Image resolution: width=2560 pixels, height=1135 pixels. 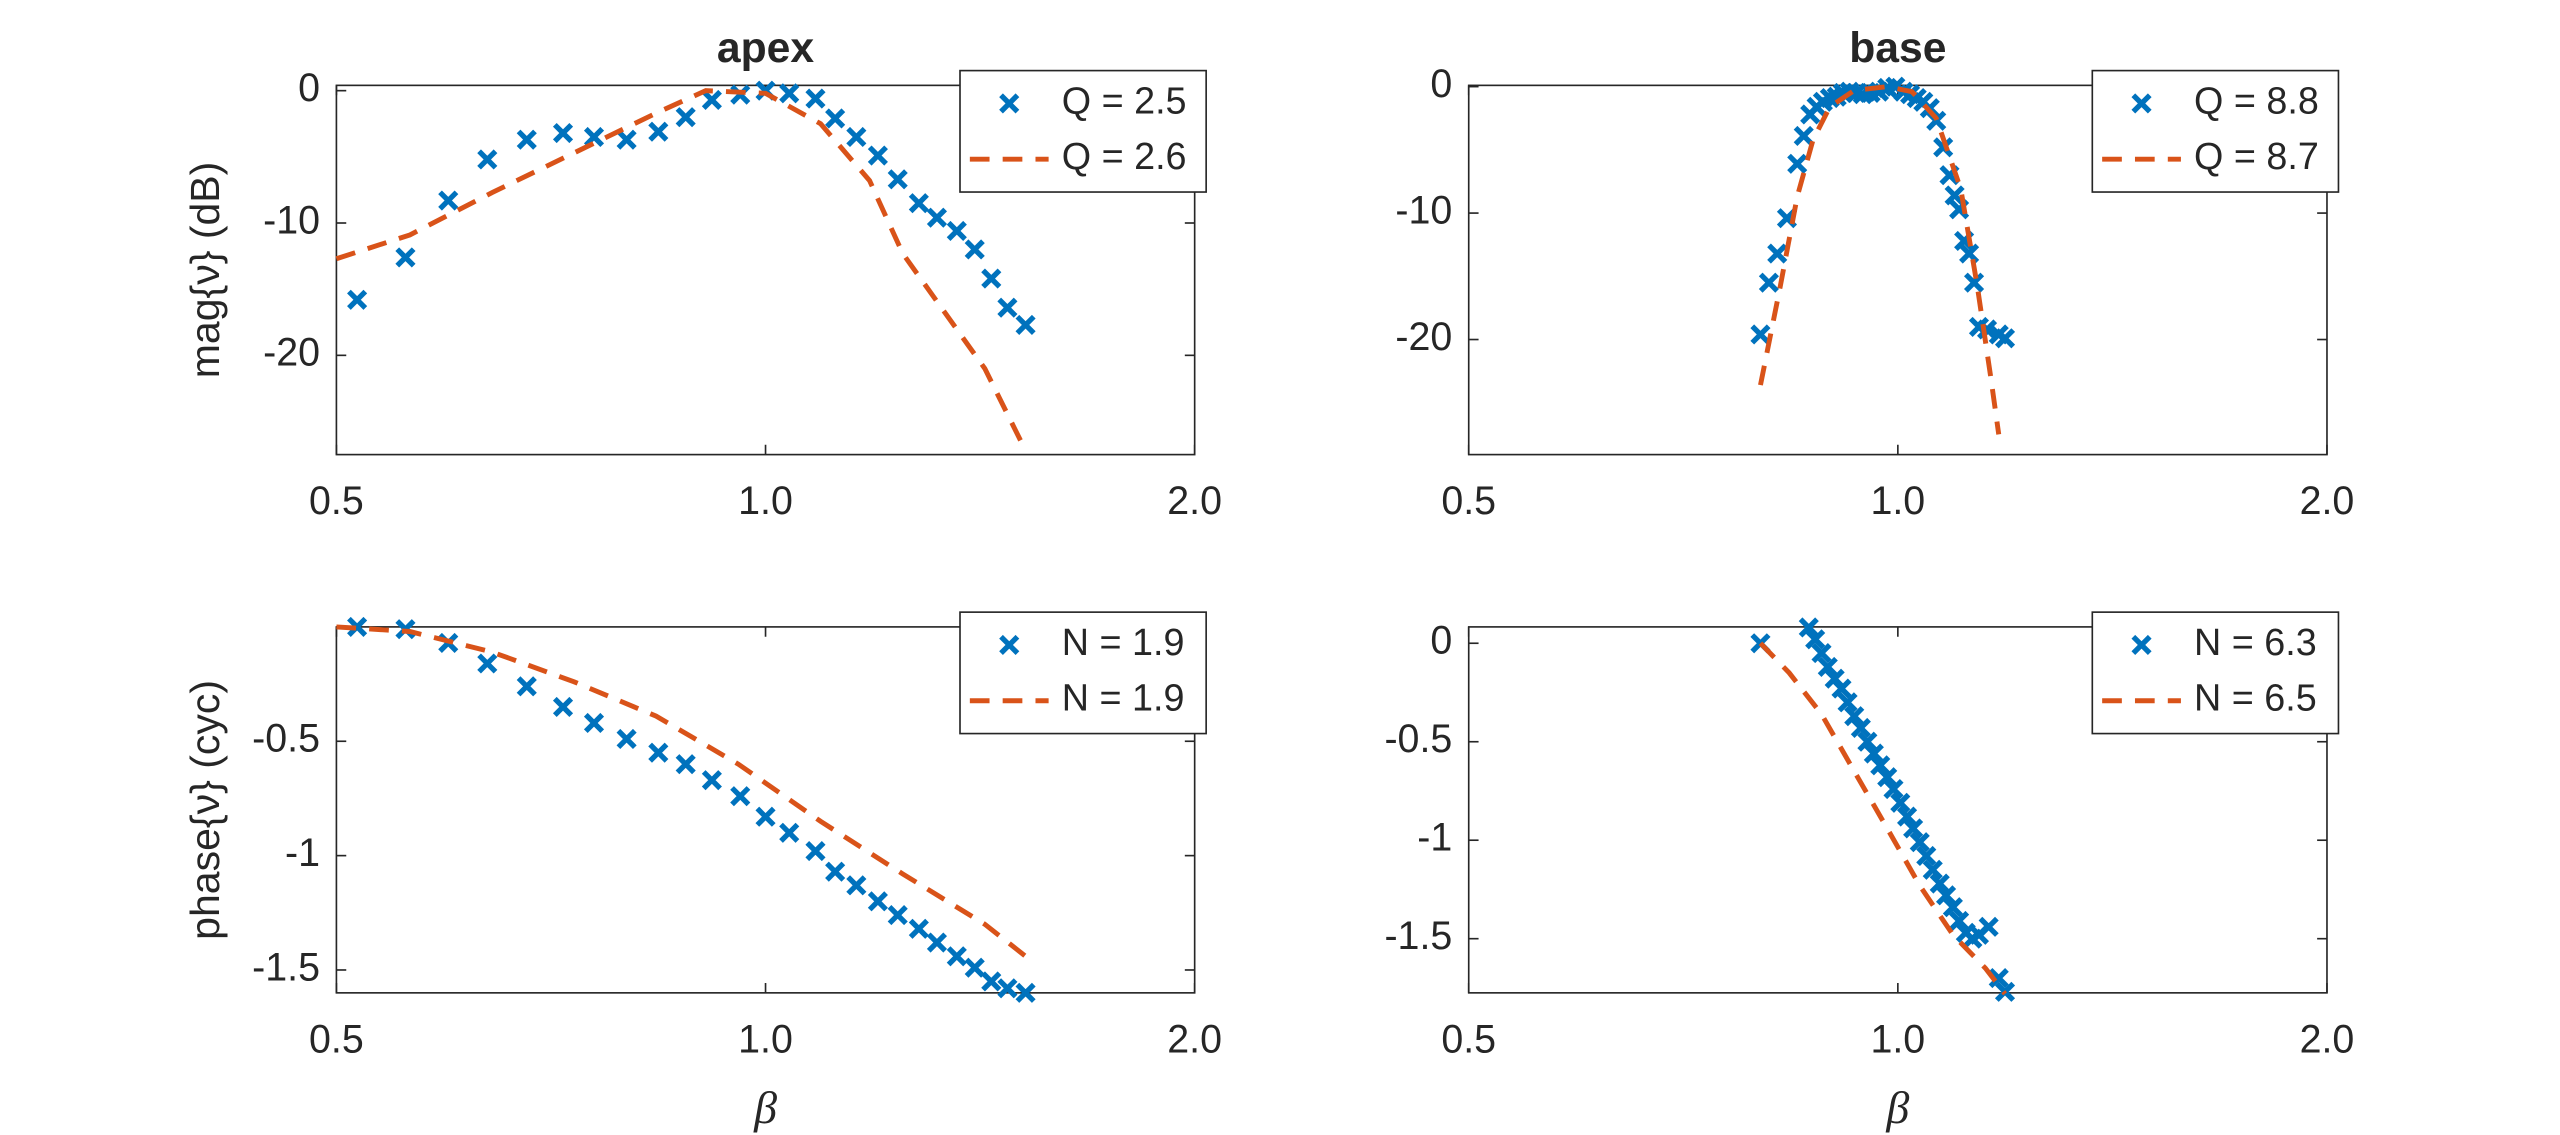 What do you see at coordinates (1434, 838) in the screenshot?
I see `y-tick-label: -1` at bounding box center [1434, 838].